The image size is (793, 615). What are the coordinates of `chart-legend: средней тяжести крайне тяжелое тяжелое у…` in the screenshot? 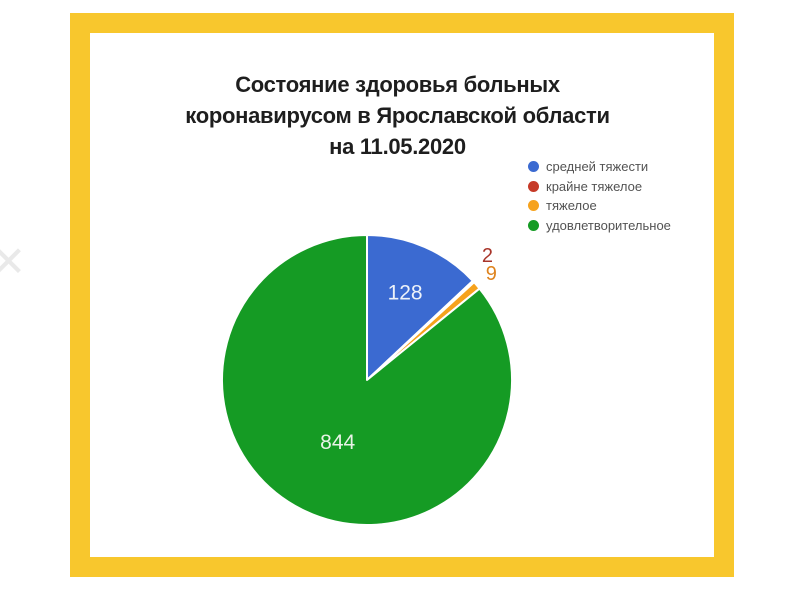 It's located at (599, 196).